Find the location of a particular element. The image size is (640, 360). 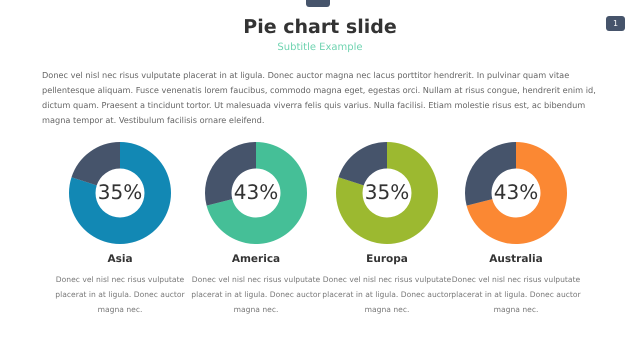

text: Pie chart slide is located at coordinates (320, 27).